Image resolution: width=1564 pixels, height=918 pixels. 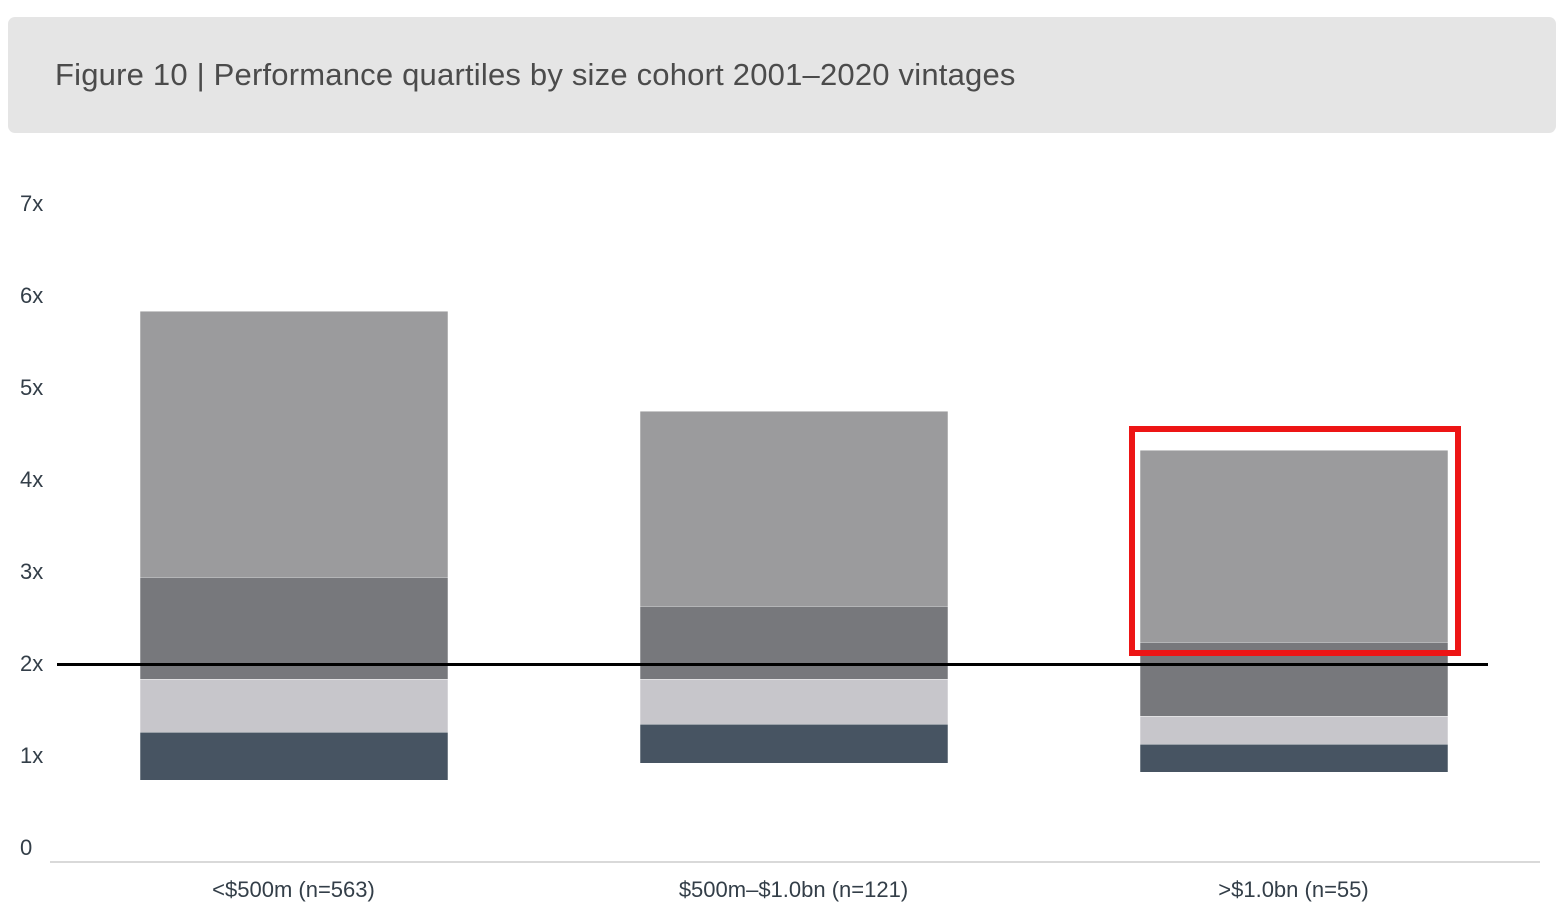 I want to click on x-axis-category-label: <$500m (n=563), so click(x=293, y=889).